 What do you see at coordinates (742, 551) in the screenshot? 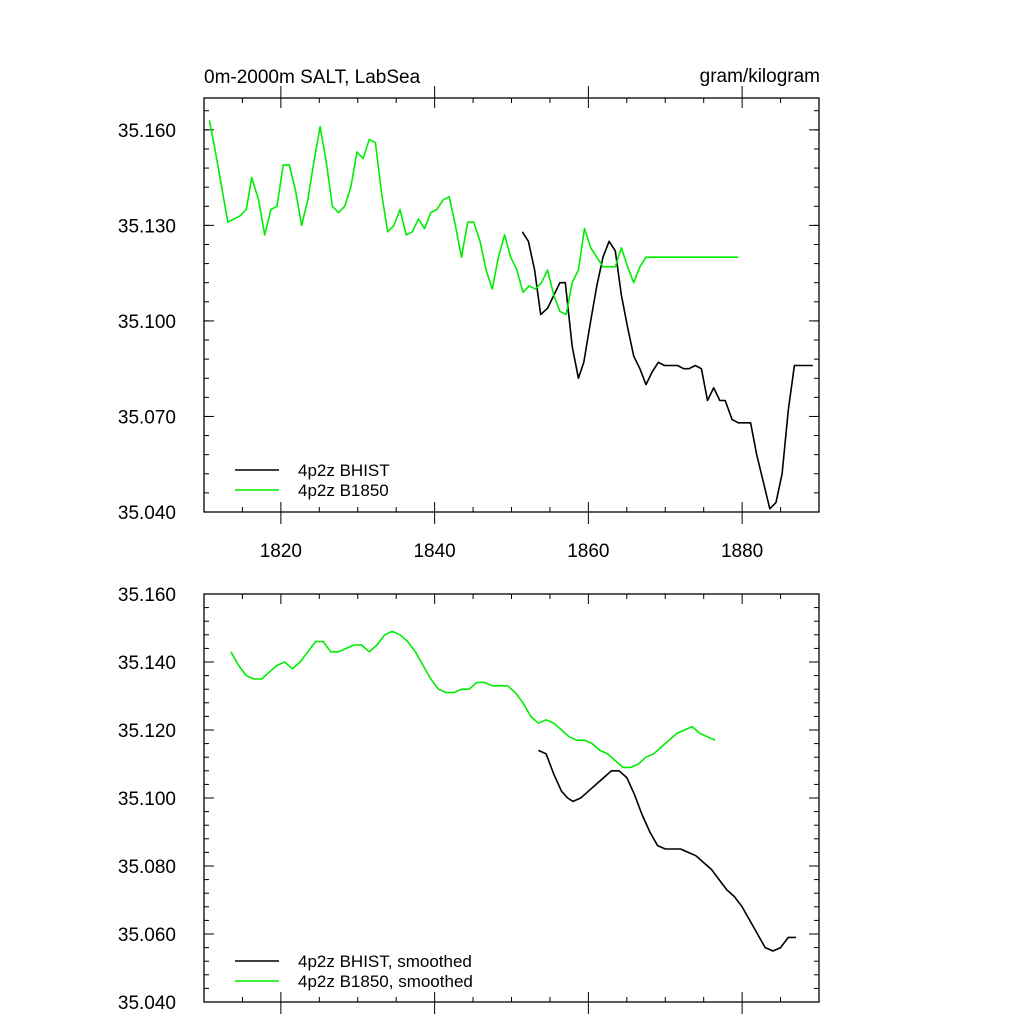
I see `x-tick-label: 1880` at bounding box center [742, 551].